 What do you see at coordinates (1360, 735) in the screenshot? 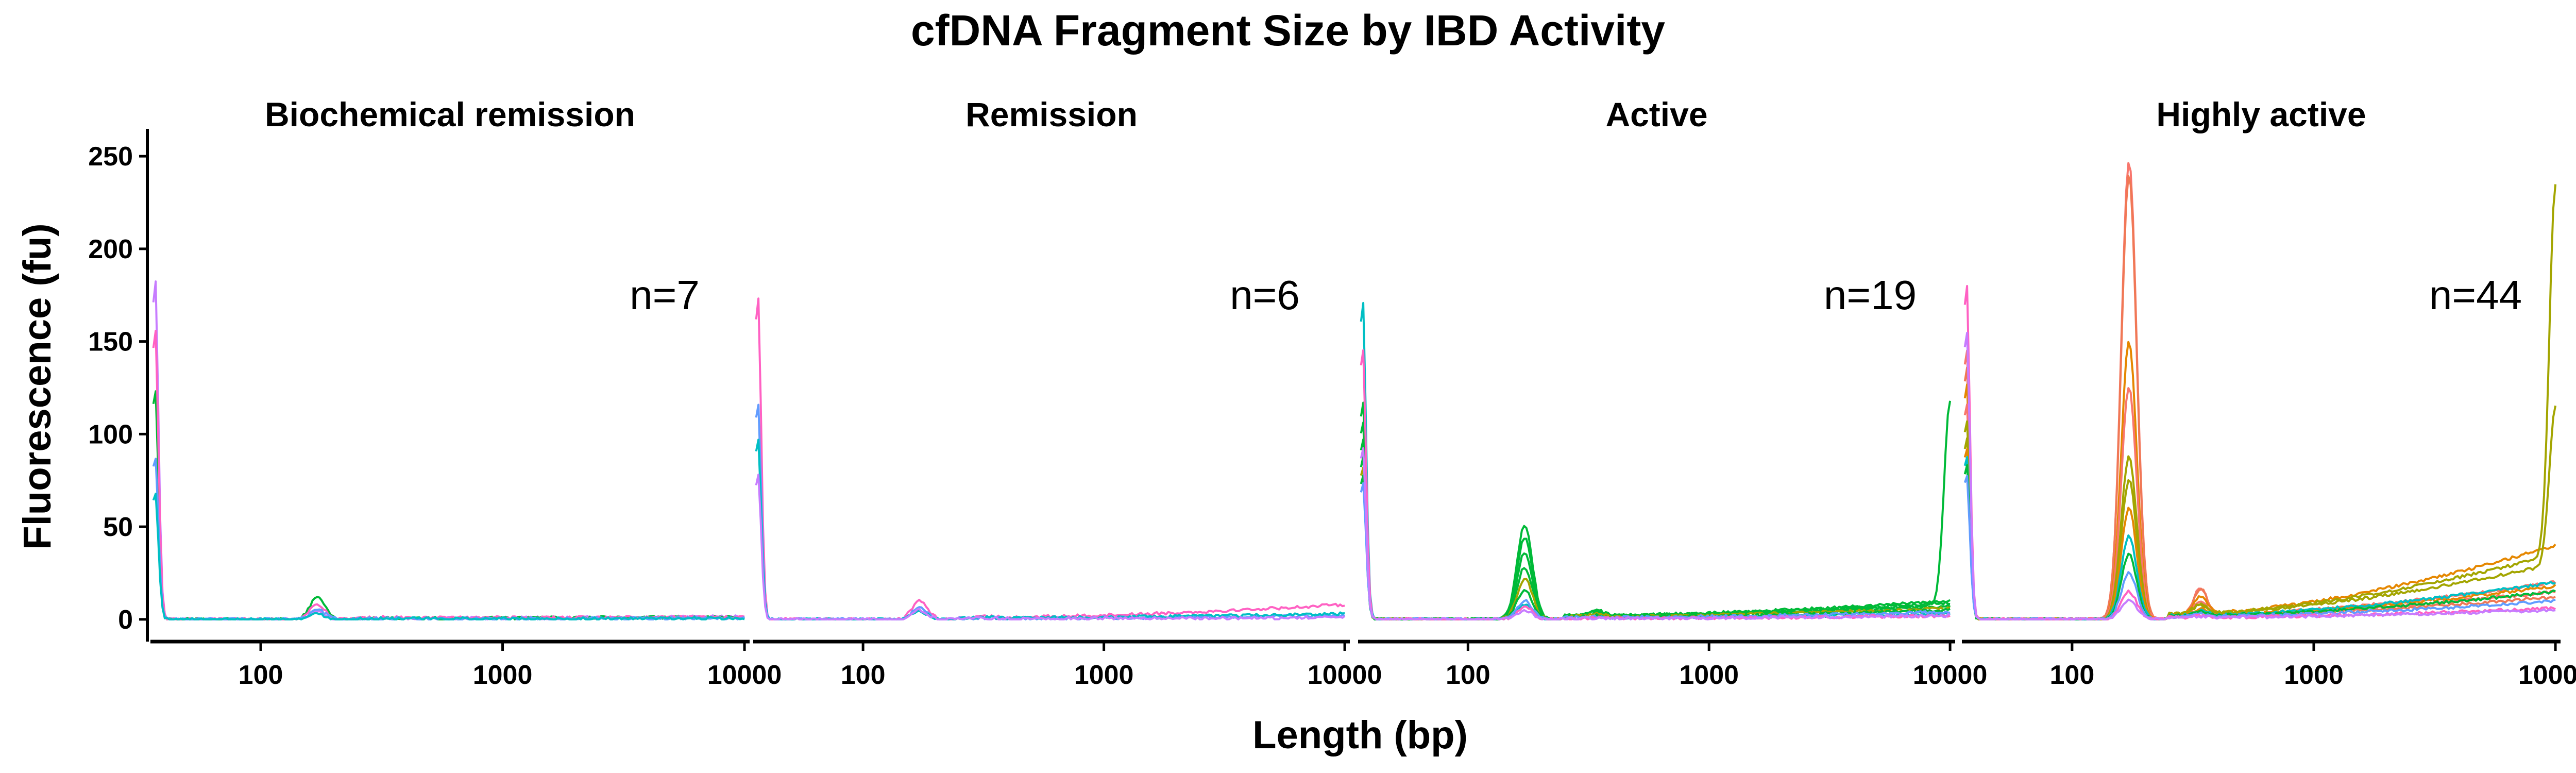
I see `x-axis-title: Length (bp)` at bounding box center [1360, 735].